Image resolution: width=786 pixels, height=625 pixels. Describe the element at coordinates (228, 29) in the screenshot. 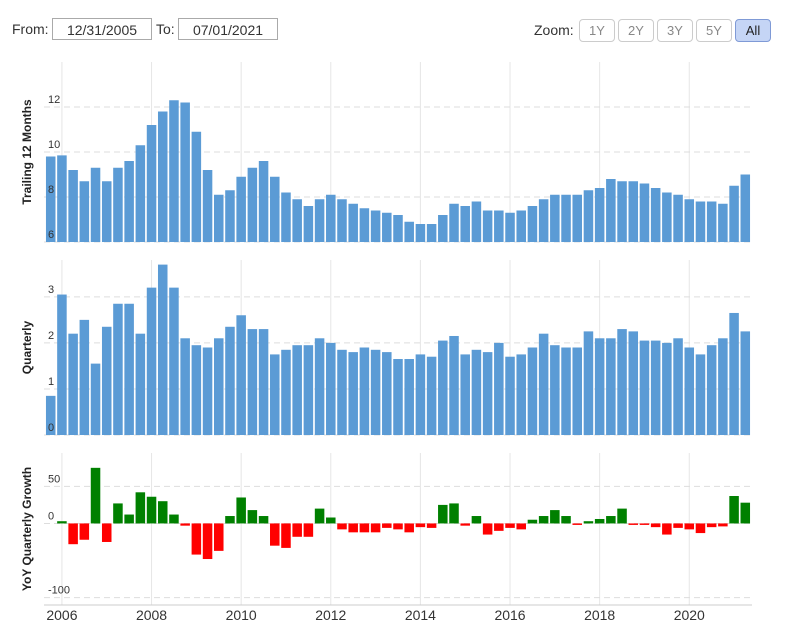

I see `to-input: 07/01/2021` at that location.